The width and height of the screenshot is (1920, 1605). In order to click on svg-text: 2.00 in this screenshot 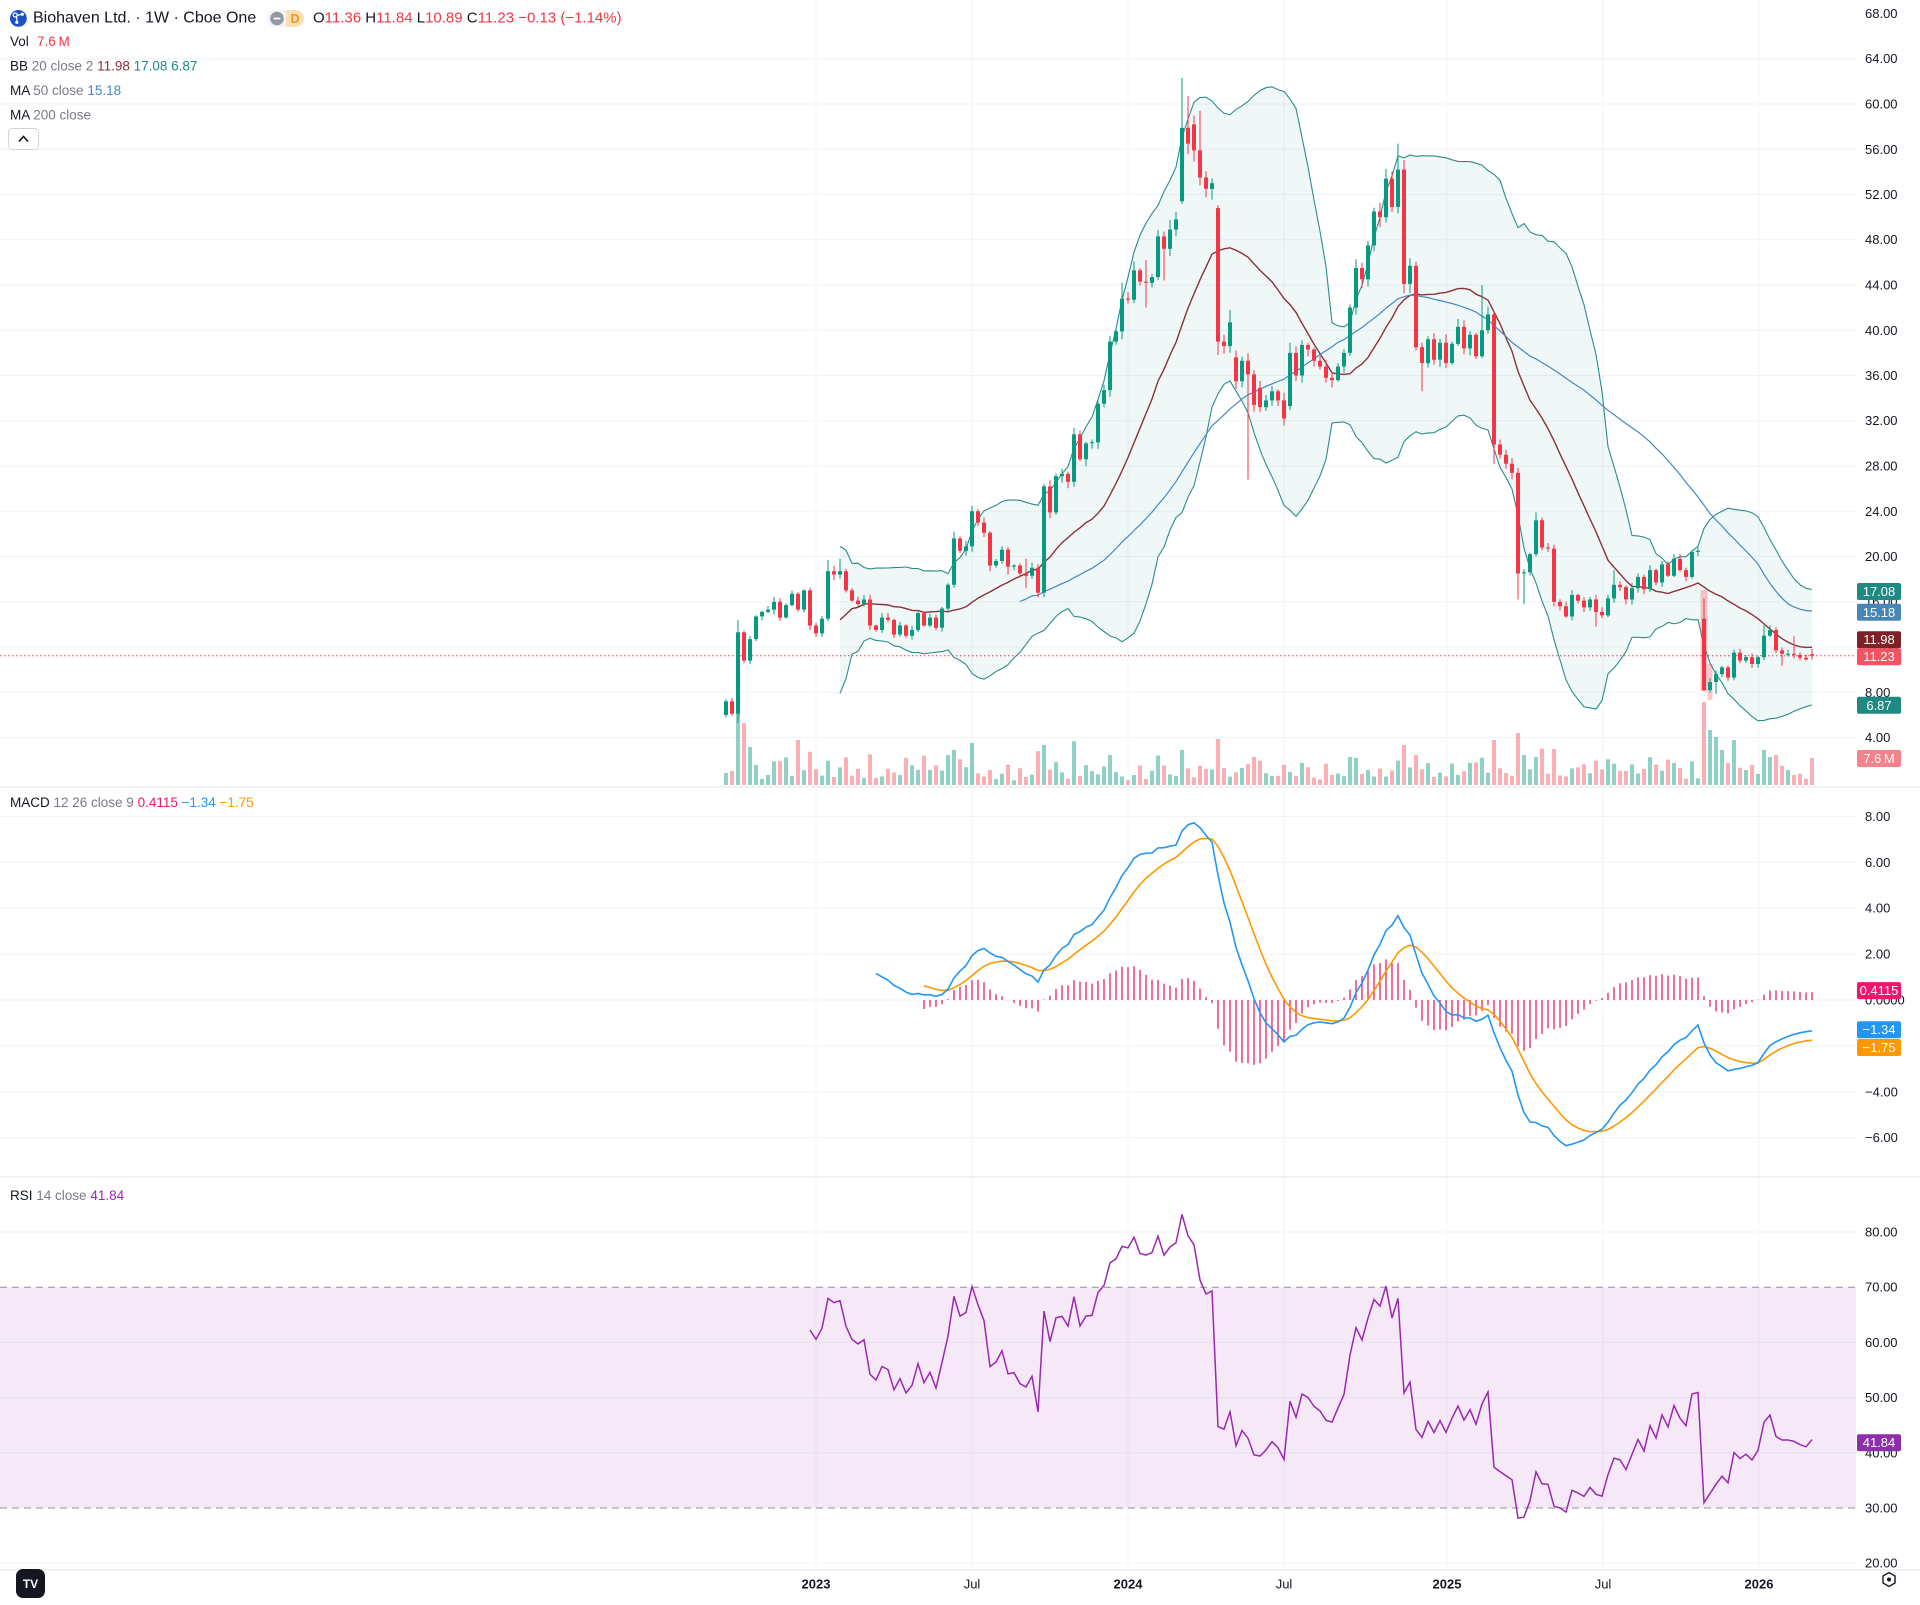, I will do `click(1877, 954)`.